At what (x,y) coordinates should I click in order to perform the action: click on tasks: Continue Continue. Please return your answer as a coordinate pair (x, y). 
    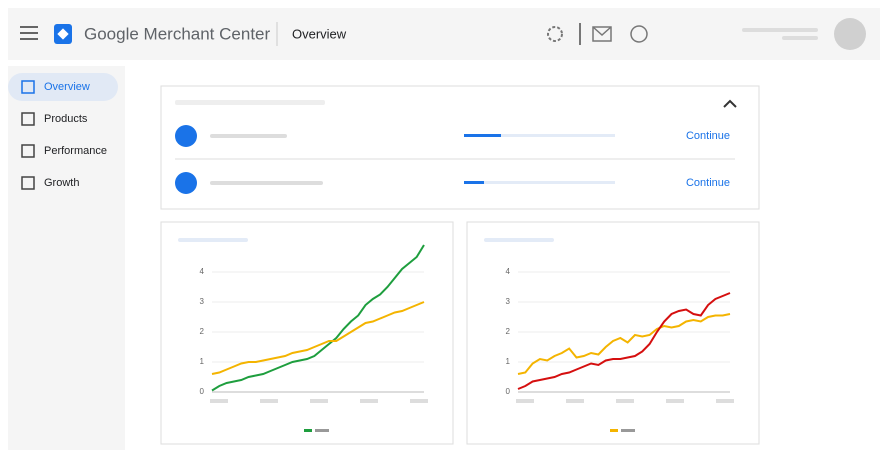
    Looking at the image, I should click on (452, 159).